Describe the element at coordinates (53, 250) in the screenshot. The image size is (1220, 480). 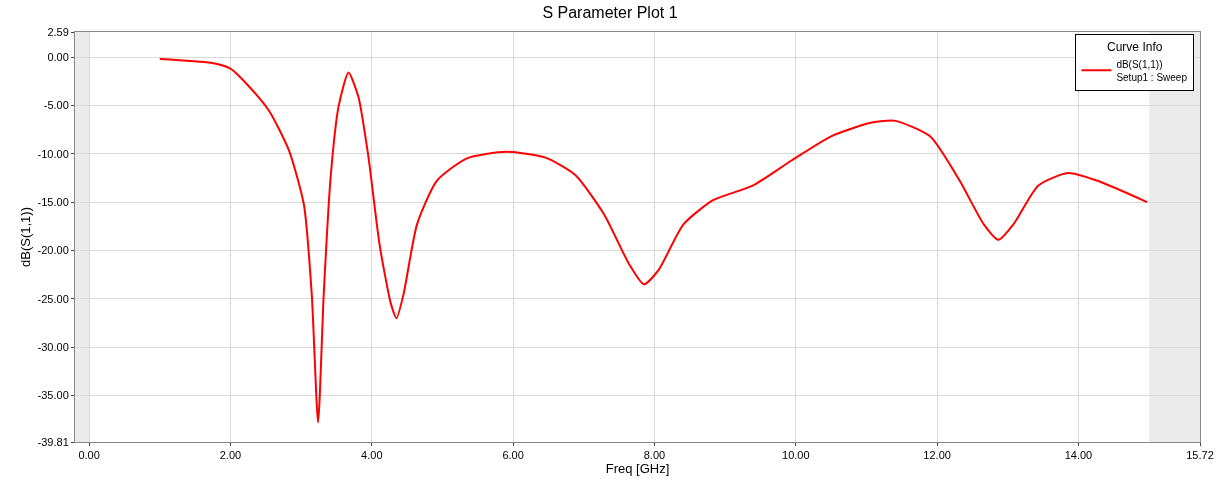
I see `y-tick-label: -20.00` at that location.